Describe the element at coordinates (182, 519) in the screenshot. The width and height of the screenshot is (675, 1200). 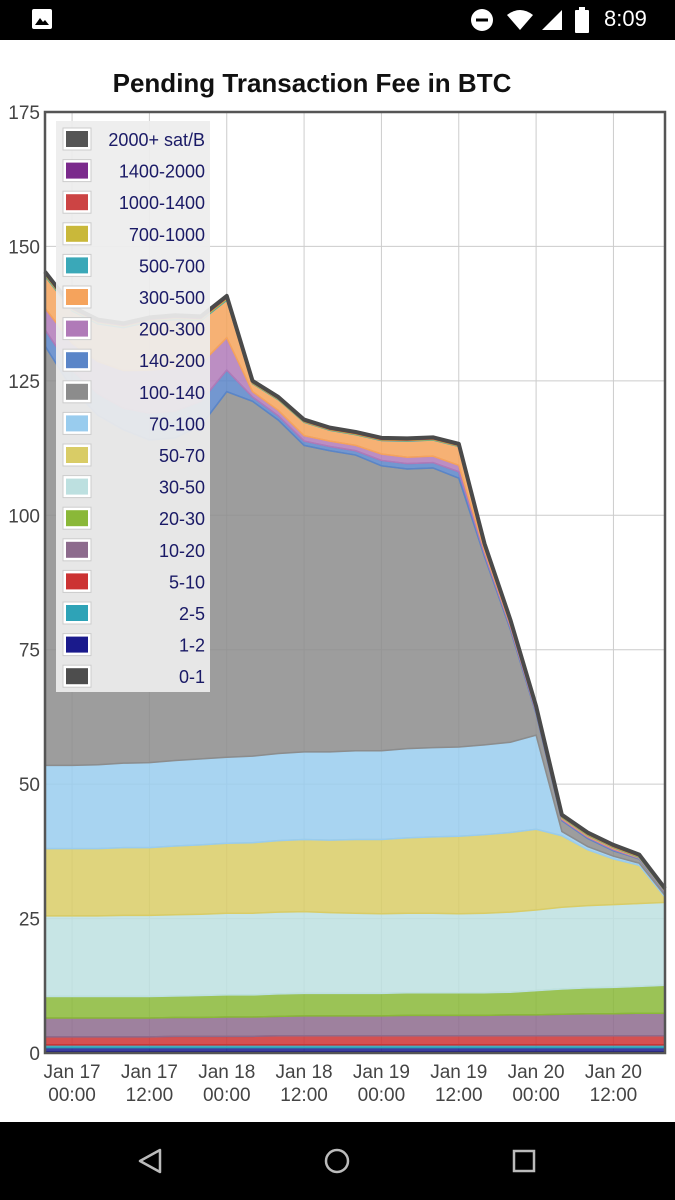
I see `legend-label: 20-30` at that location.